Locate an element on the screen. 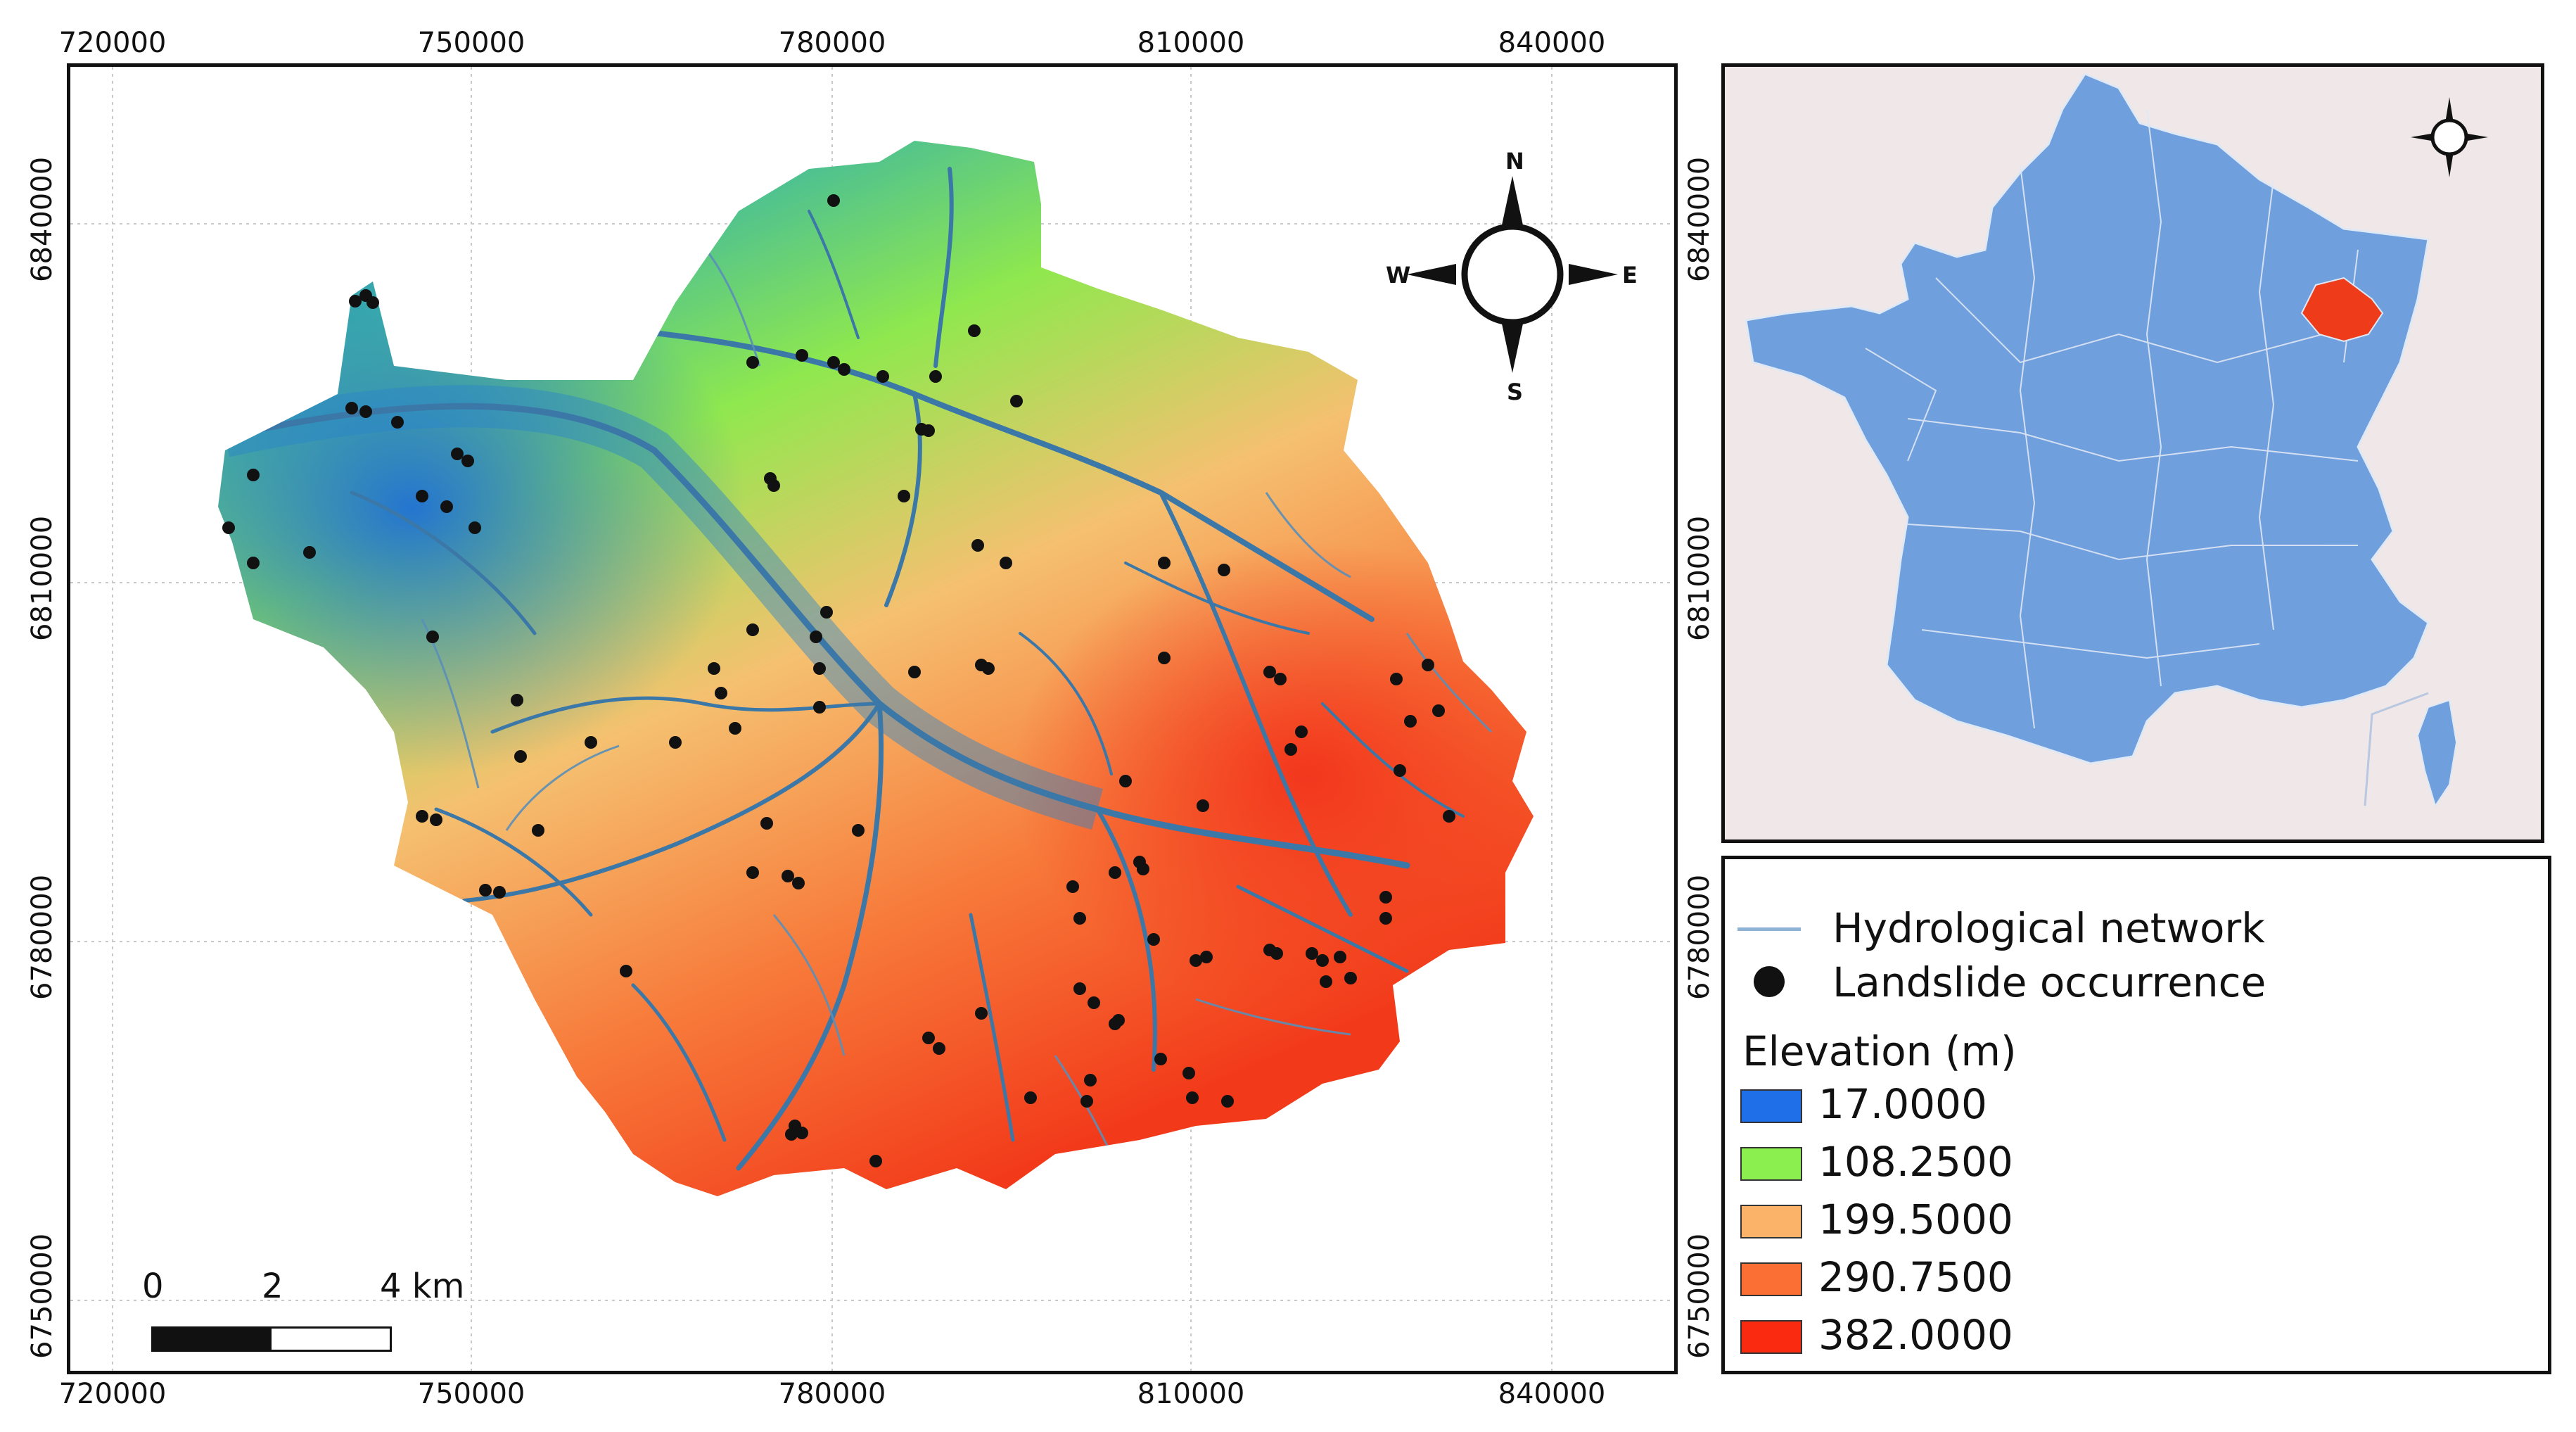 This screenshot has width=2576, height=1432. elevation-class-label: 290.7500 is located at coordinates (1915, 1277).